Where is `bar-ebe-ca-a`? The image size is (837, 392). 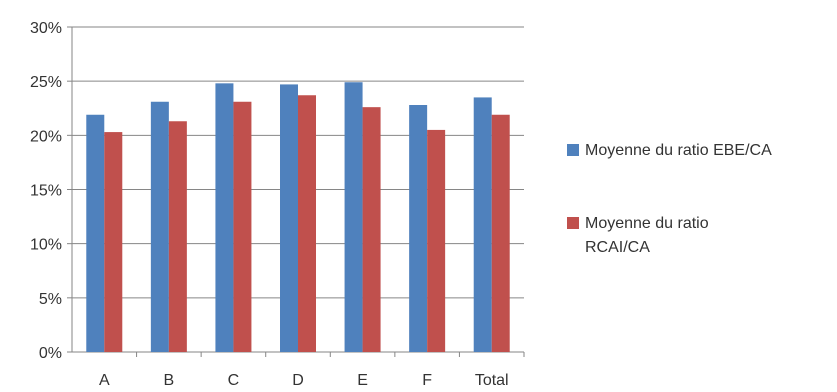 bar-ebe-ca-a is located at coordinates (95, 233).